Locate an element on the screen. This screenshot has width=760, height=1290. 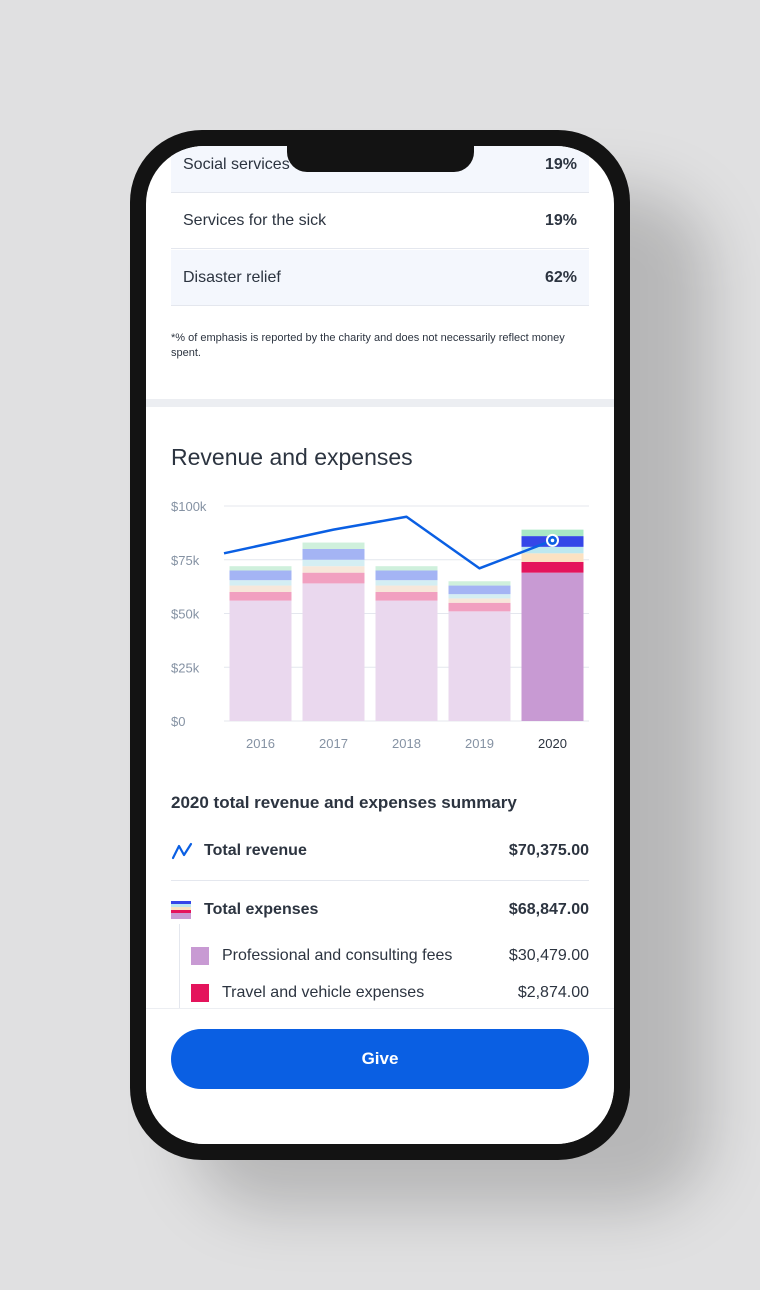
y-tick-label: $25k is located at coordinates (185, 667).